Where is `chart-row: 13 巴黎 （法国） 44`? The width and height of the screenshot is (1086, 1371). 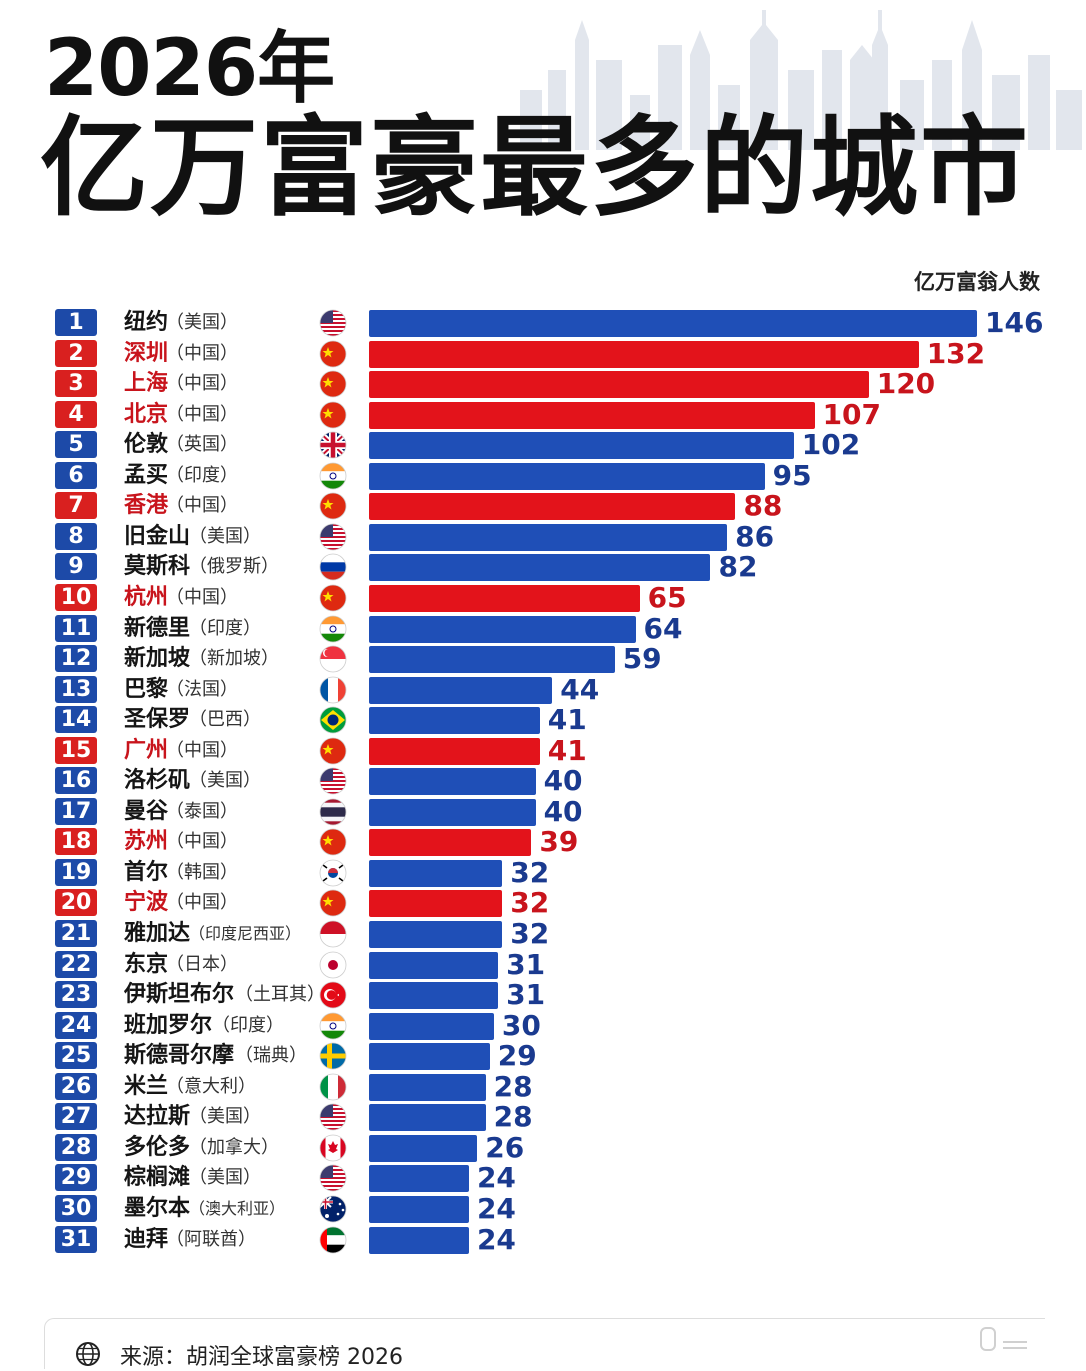 chart-row: 13 巴黎 （法国） 44 is located at coordinates (543, 689).